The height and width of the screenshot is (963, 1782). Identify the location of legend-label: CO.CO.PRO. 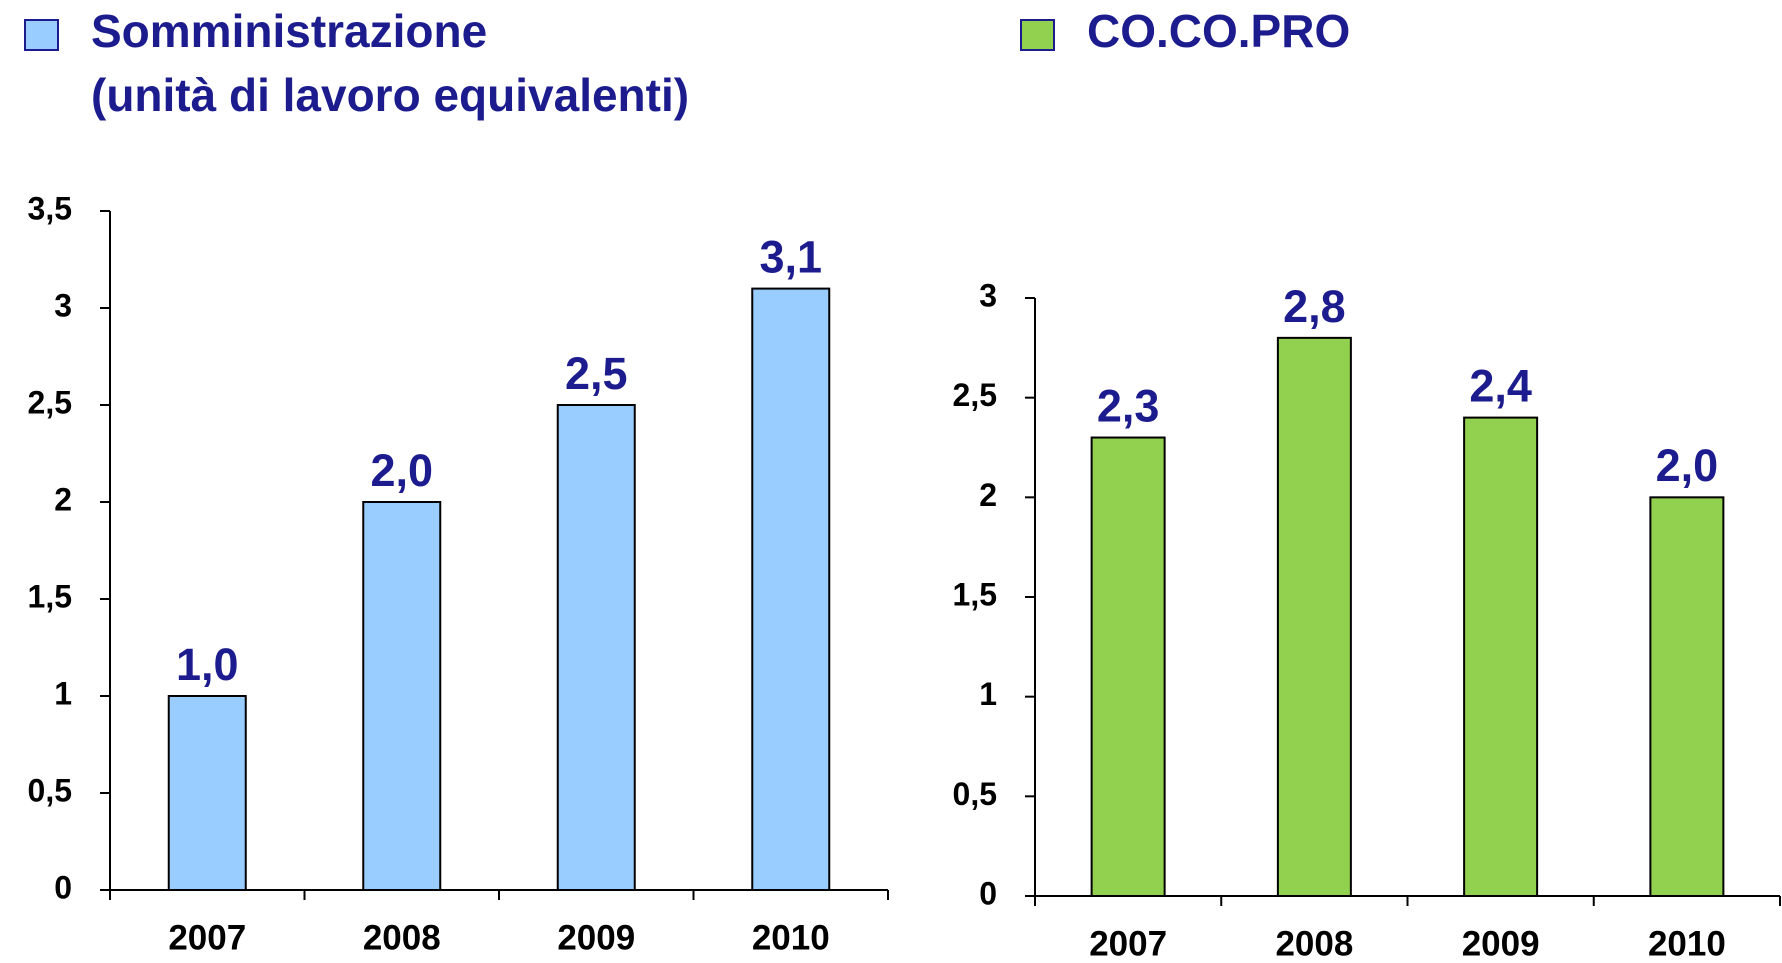
(1218, 31).